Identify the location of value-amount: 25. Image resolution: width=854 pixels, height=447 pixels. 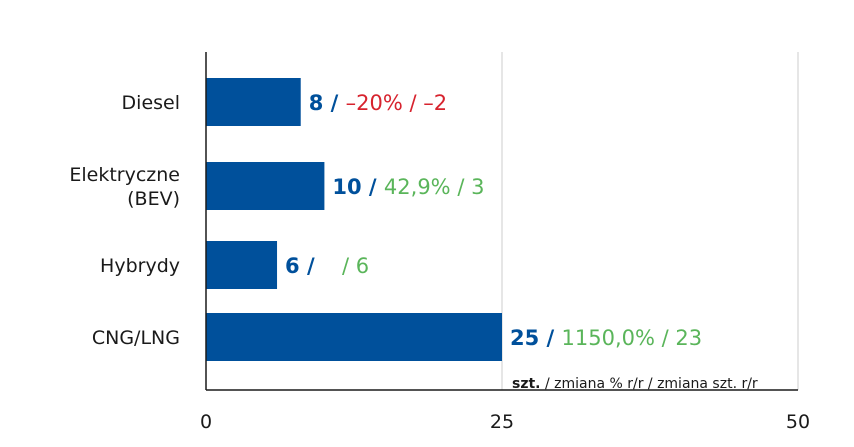
(524, 338).